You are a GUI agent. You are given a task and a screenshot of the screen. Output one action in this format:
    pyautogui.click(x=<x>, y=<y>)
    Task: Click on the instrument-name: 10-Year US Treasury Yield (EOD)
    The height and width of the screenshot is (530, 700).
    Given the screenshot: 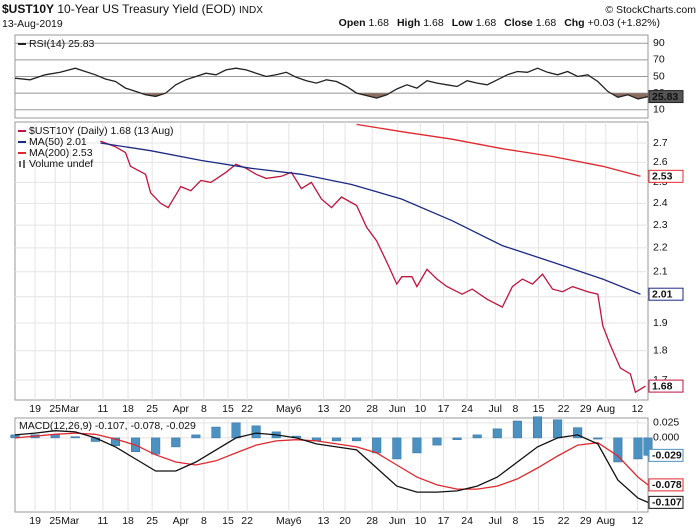 What is the action you would take?
    pyautogui.click(x=146, y=9)
    